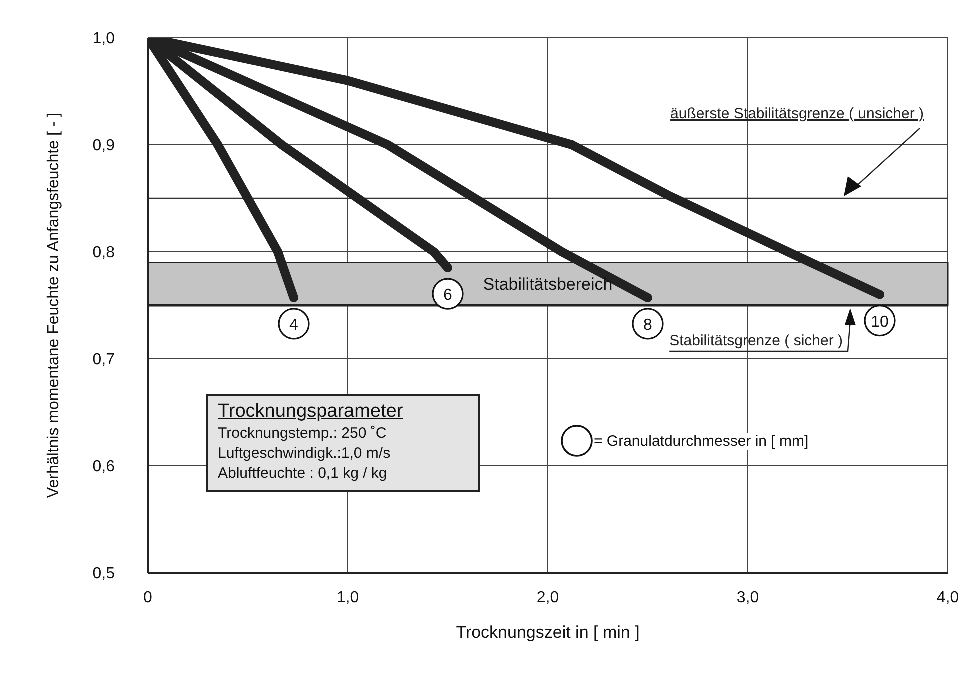  What do you see at coordinates (548, 632) in the screenshot?
I see `x-axis-title: Trocknungszeit in [ min ]` at bounding box center [548, 632].